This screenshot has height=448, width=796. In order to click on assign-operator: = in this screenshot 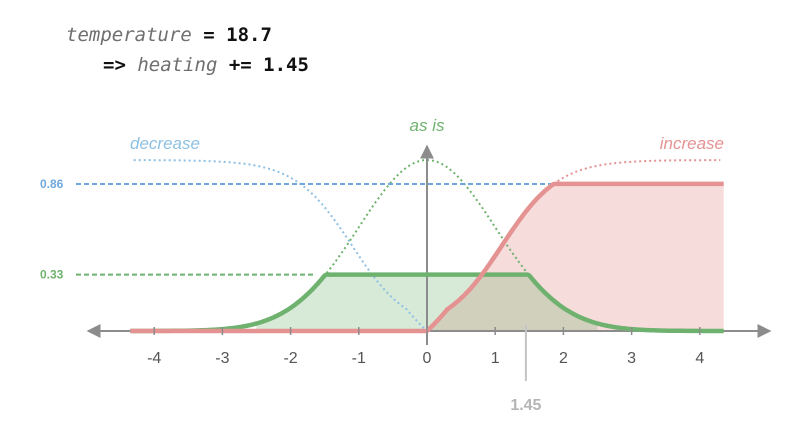, I will do `click(209, 35)`.